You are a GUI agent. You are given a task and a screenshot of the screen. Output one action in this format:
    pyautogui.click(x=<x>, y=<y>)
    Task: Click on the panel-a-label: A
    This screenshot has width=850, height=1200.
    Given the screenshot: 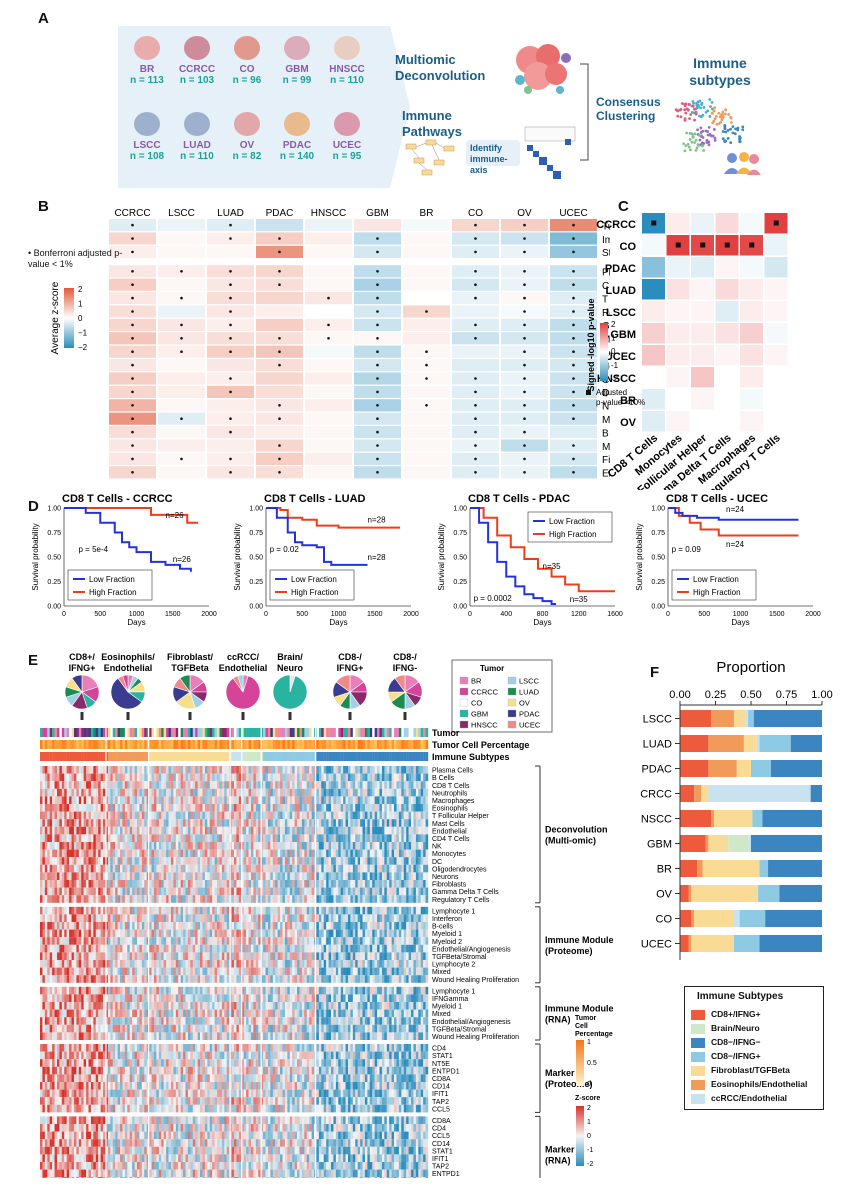 What is the action you would take?
    pyautogui.click(x=43, y=18)
    